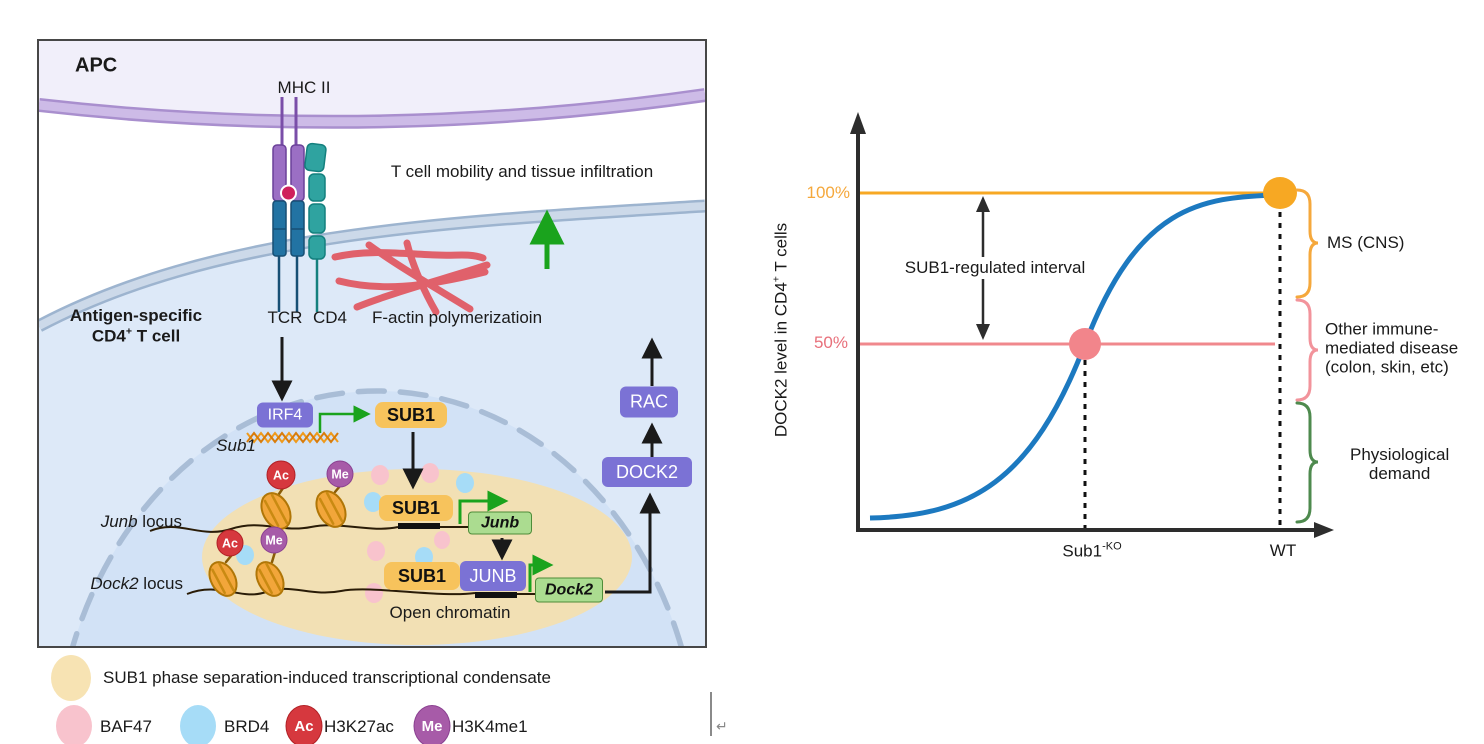  Describe the element at coordinates (858, 123) in the screenshot. I see `y-axis-arrowhead` at that location.